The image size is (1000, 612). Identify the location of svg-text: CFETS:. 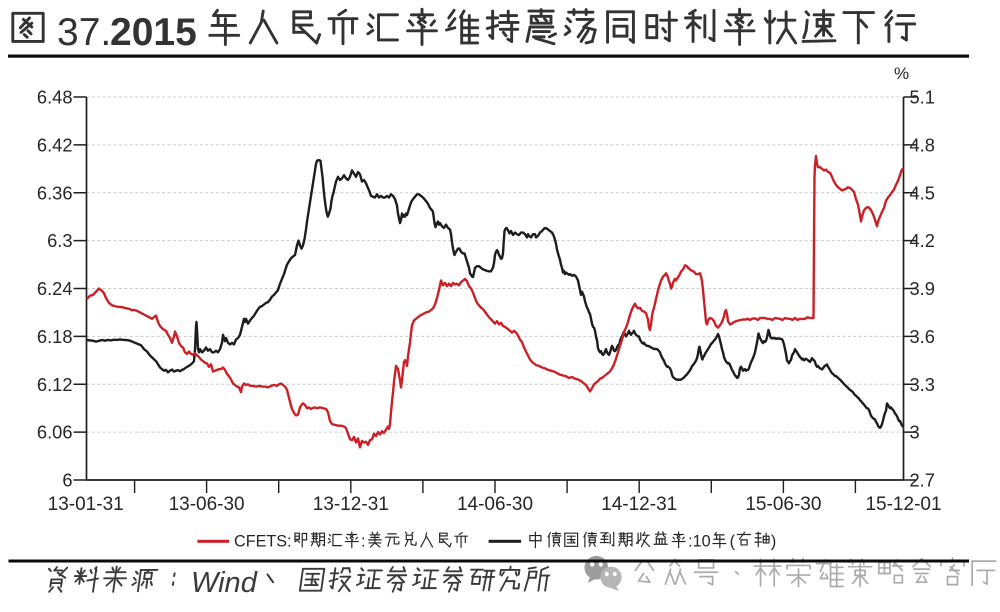
(263, 541).